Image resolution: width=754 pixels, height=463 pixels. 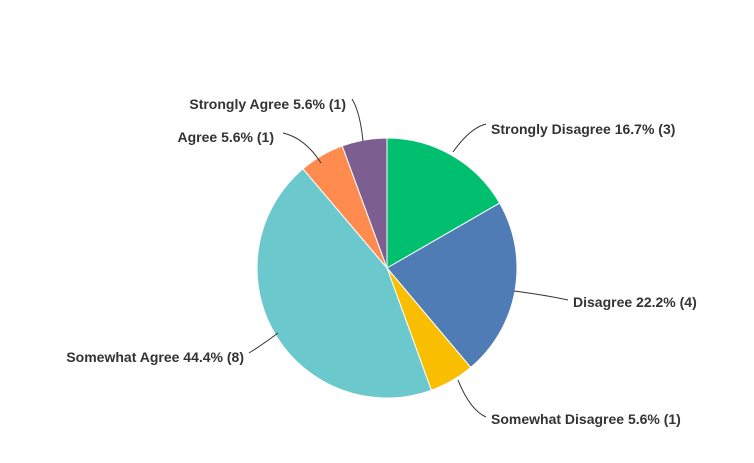 What do you see at coordinates (263, 343) in the screenshot?
I see `leader-line-somewhat-agree` at bounding box center [263, 343].